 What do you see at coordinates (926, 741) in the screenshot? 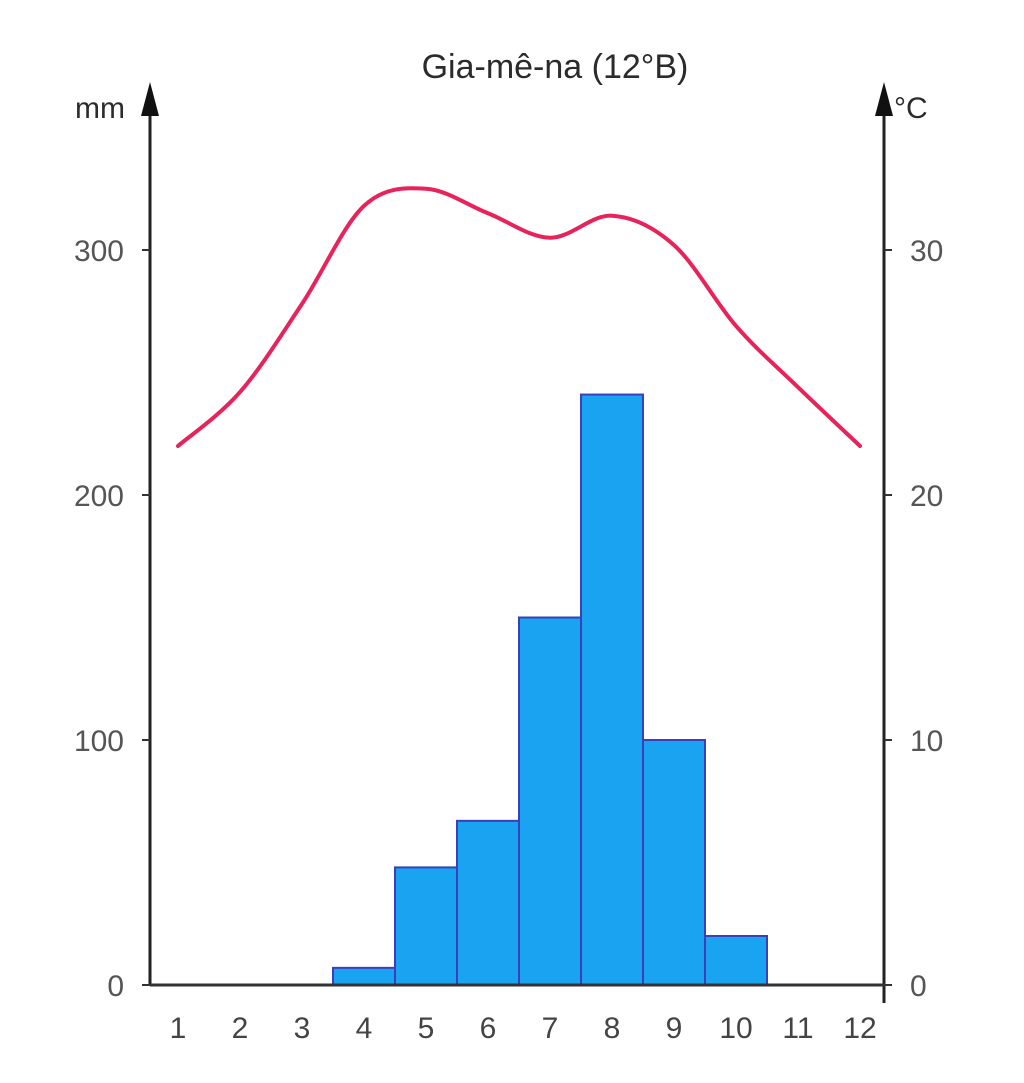
I see `right-tick-label-10: 10` at bounding box center [926, 741].